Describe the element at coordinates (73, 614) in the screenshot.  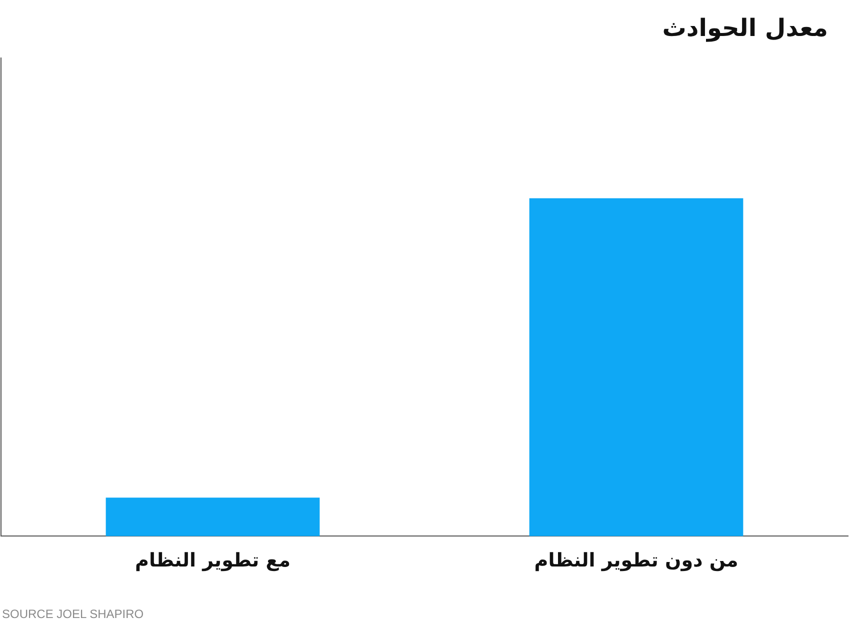
I see `source-note: SOURCE JOEL SHAPIRO` at that location.